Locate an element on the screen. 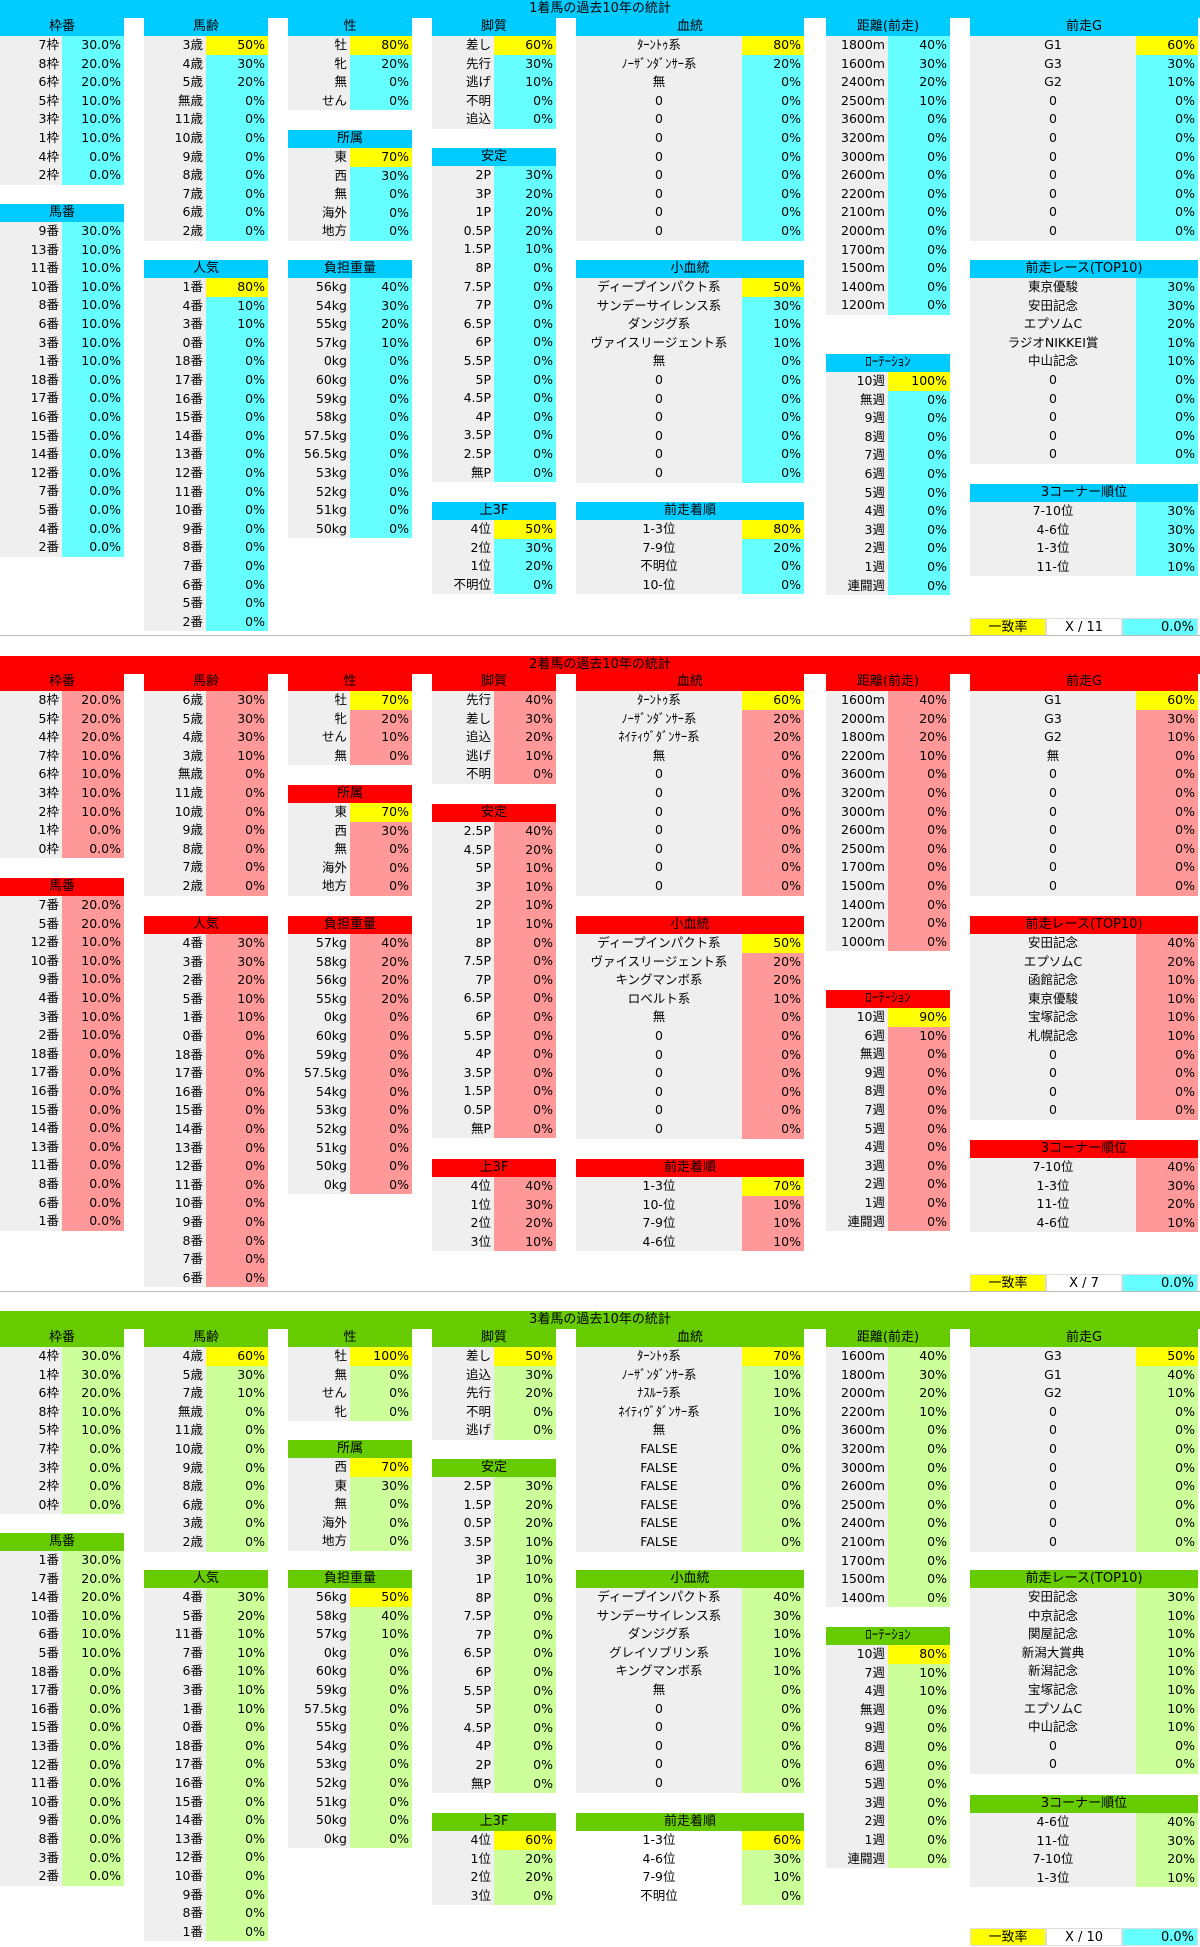  stat-label: 3200m is located at coordinates (857, 1449).